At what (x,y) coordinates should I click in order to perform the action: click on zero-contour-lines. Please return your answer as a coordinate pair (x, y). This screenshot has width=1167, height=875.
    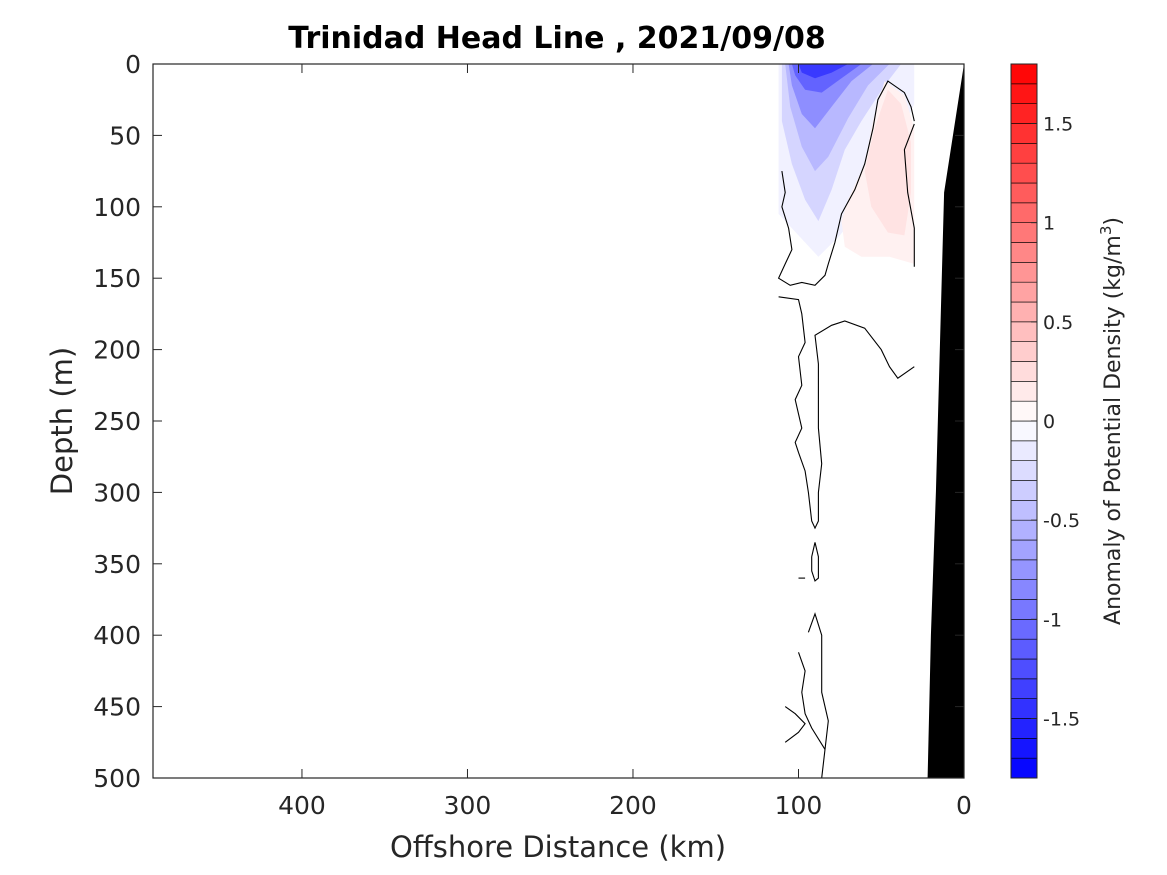
    Looking at the image, I should click on (846, 429).